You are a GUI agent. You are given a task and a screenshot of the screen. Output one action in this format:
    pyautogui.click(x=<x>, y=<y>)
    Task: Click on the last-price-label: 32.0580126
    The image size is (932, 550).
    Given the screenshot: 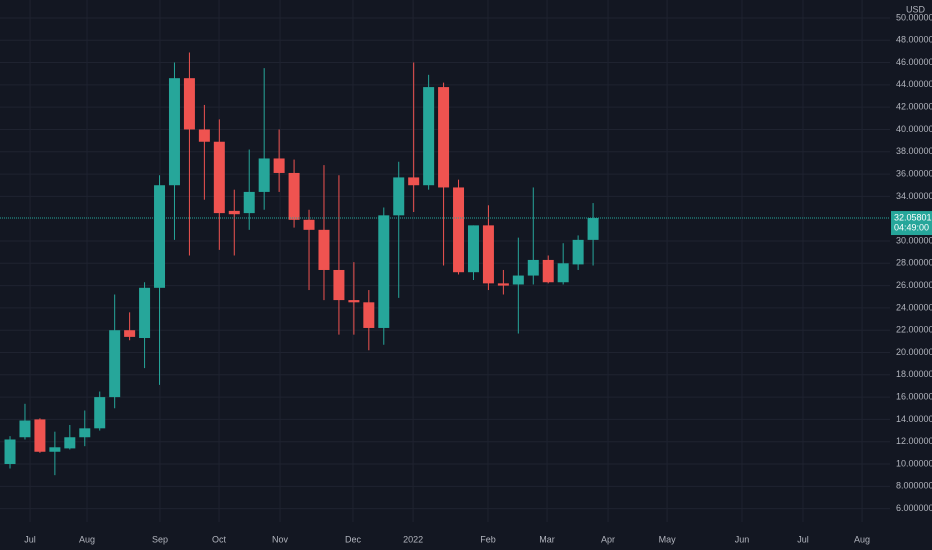 What is the action you would take?
    pyautogui.click(x=913, y=217)
    